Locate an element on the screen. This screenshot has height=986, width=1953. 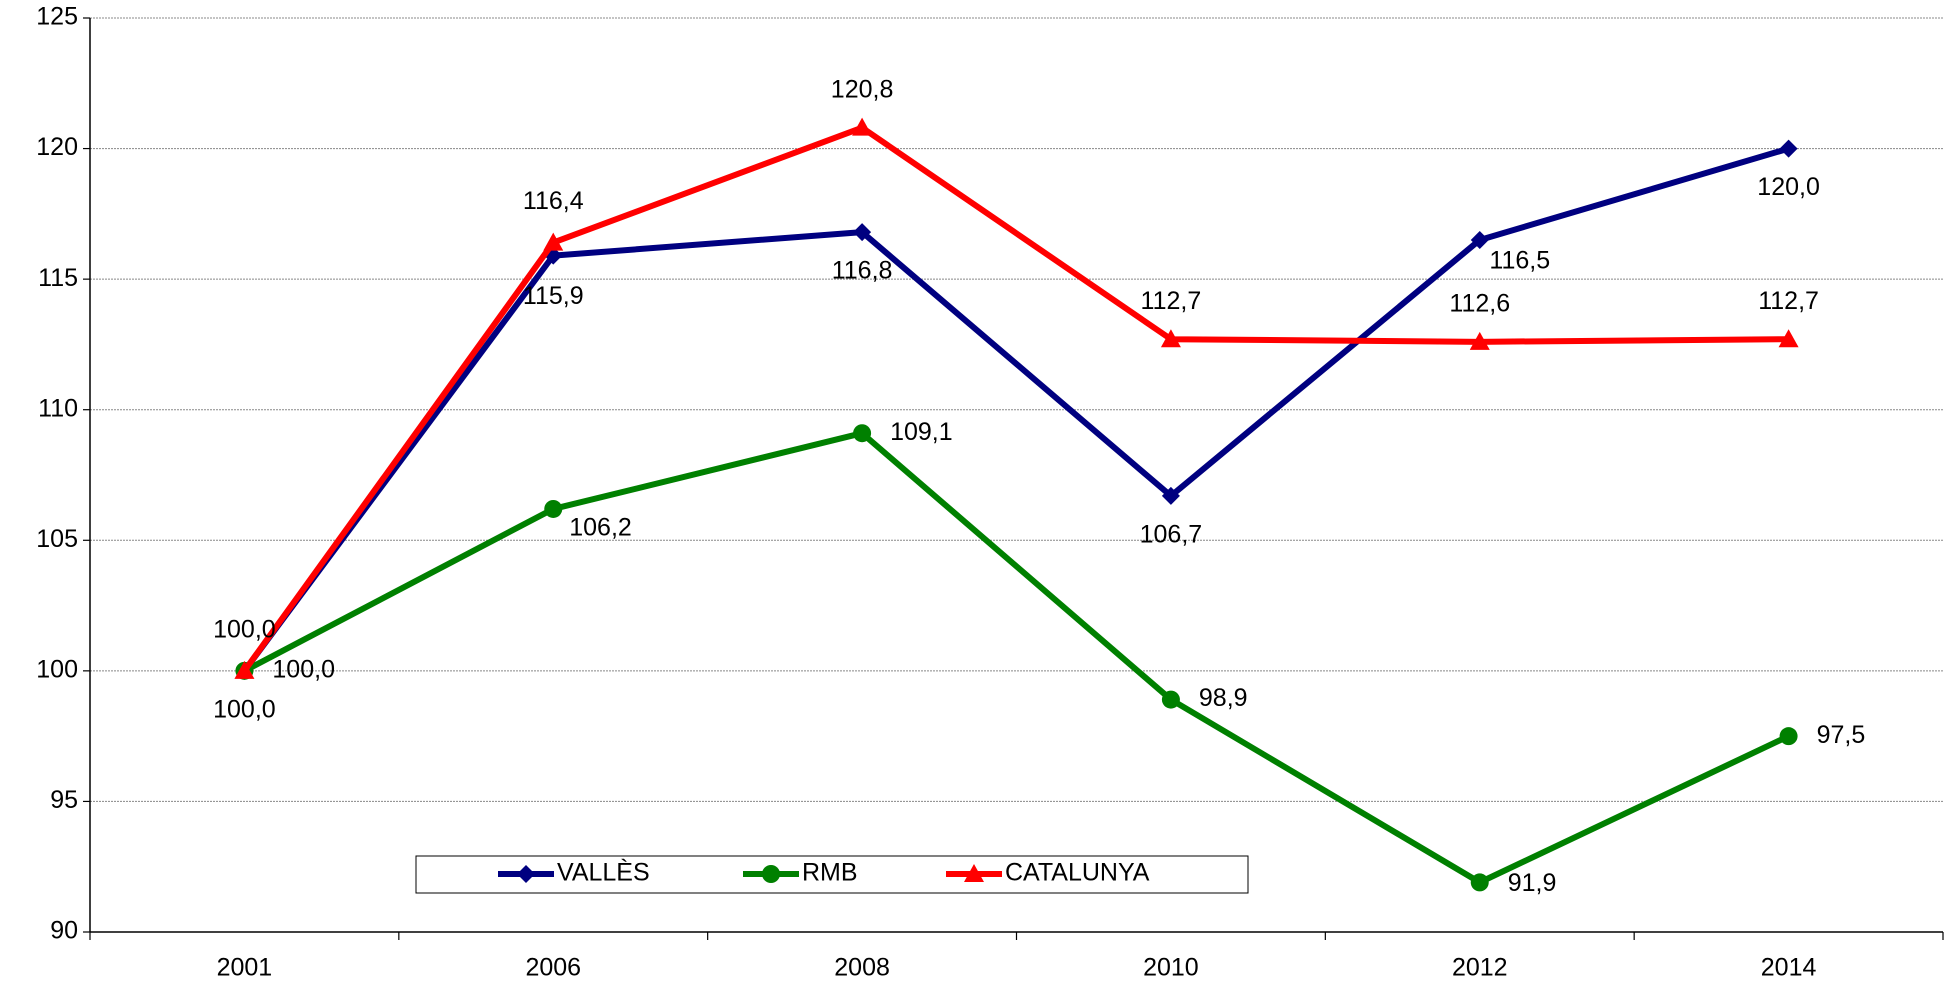
legend-label: CATALUNYA is located at coordinates (1077, 873).